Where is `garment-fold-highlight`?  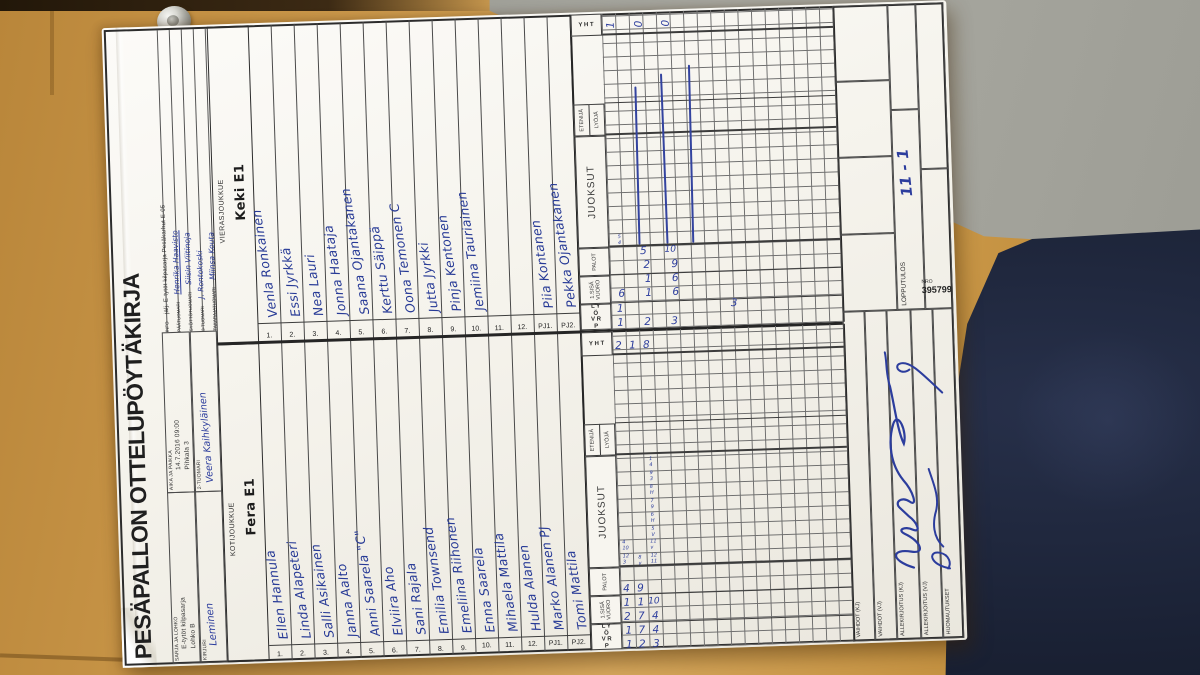
garment-fold-highlight is located at coordinates (1107, 420).